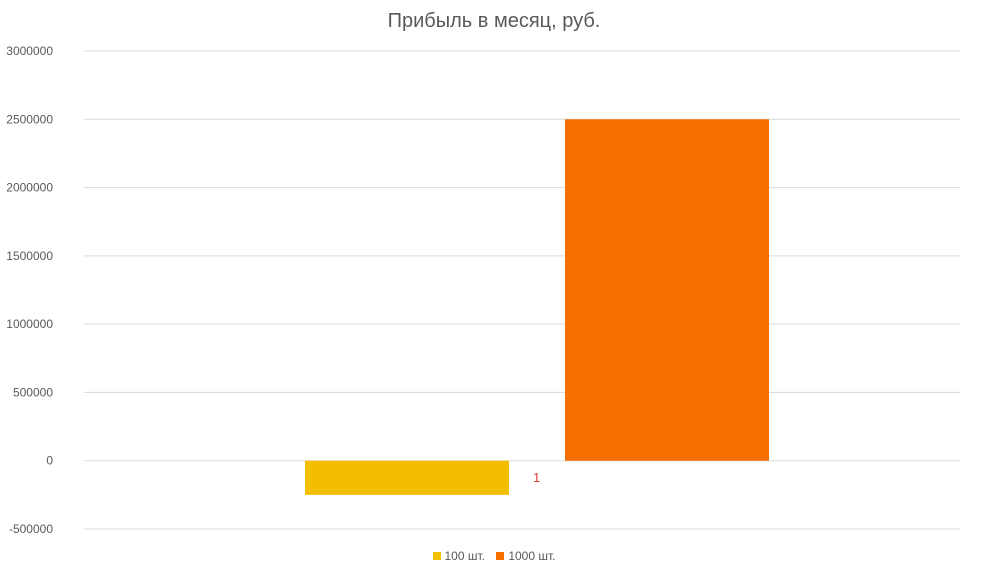  What do you see at coordinates (532, 556) in the screenshot?
I see `legend-label-1000: 1000 шт.` at bounding box center [532, 556].